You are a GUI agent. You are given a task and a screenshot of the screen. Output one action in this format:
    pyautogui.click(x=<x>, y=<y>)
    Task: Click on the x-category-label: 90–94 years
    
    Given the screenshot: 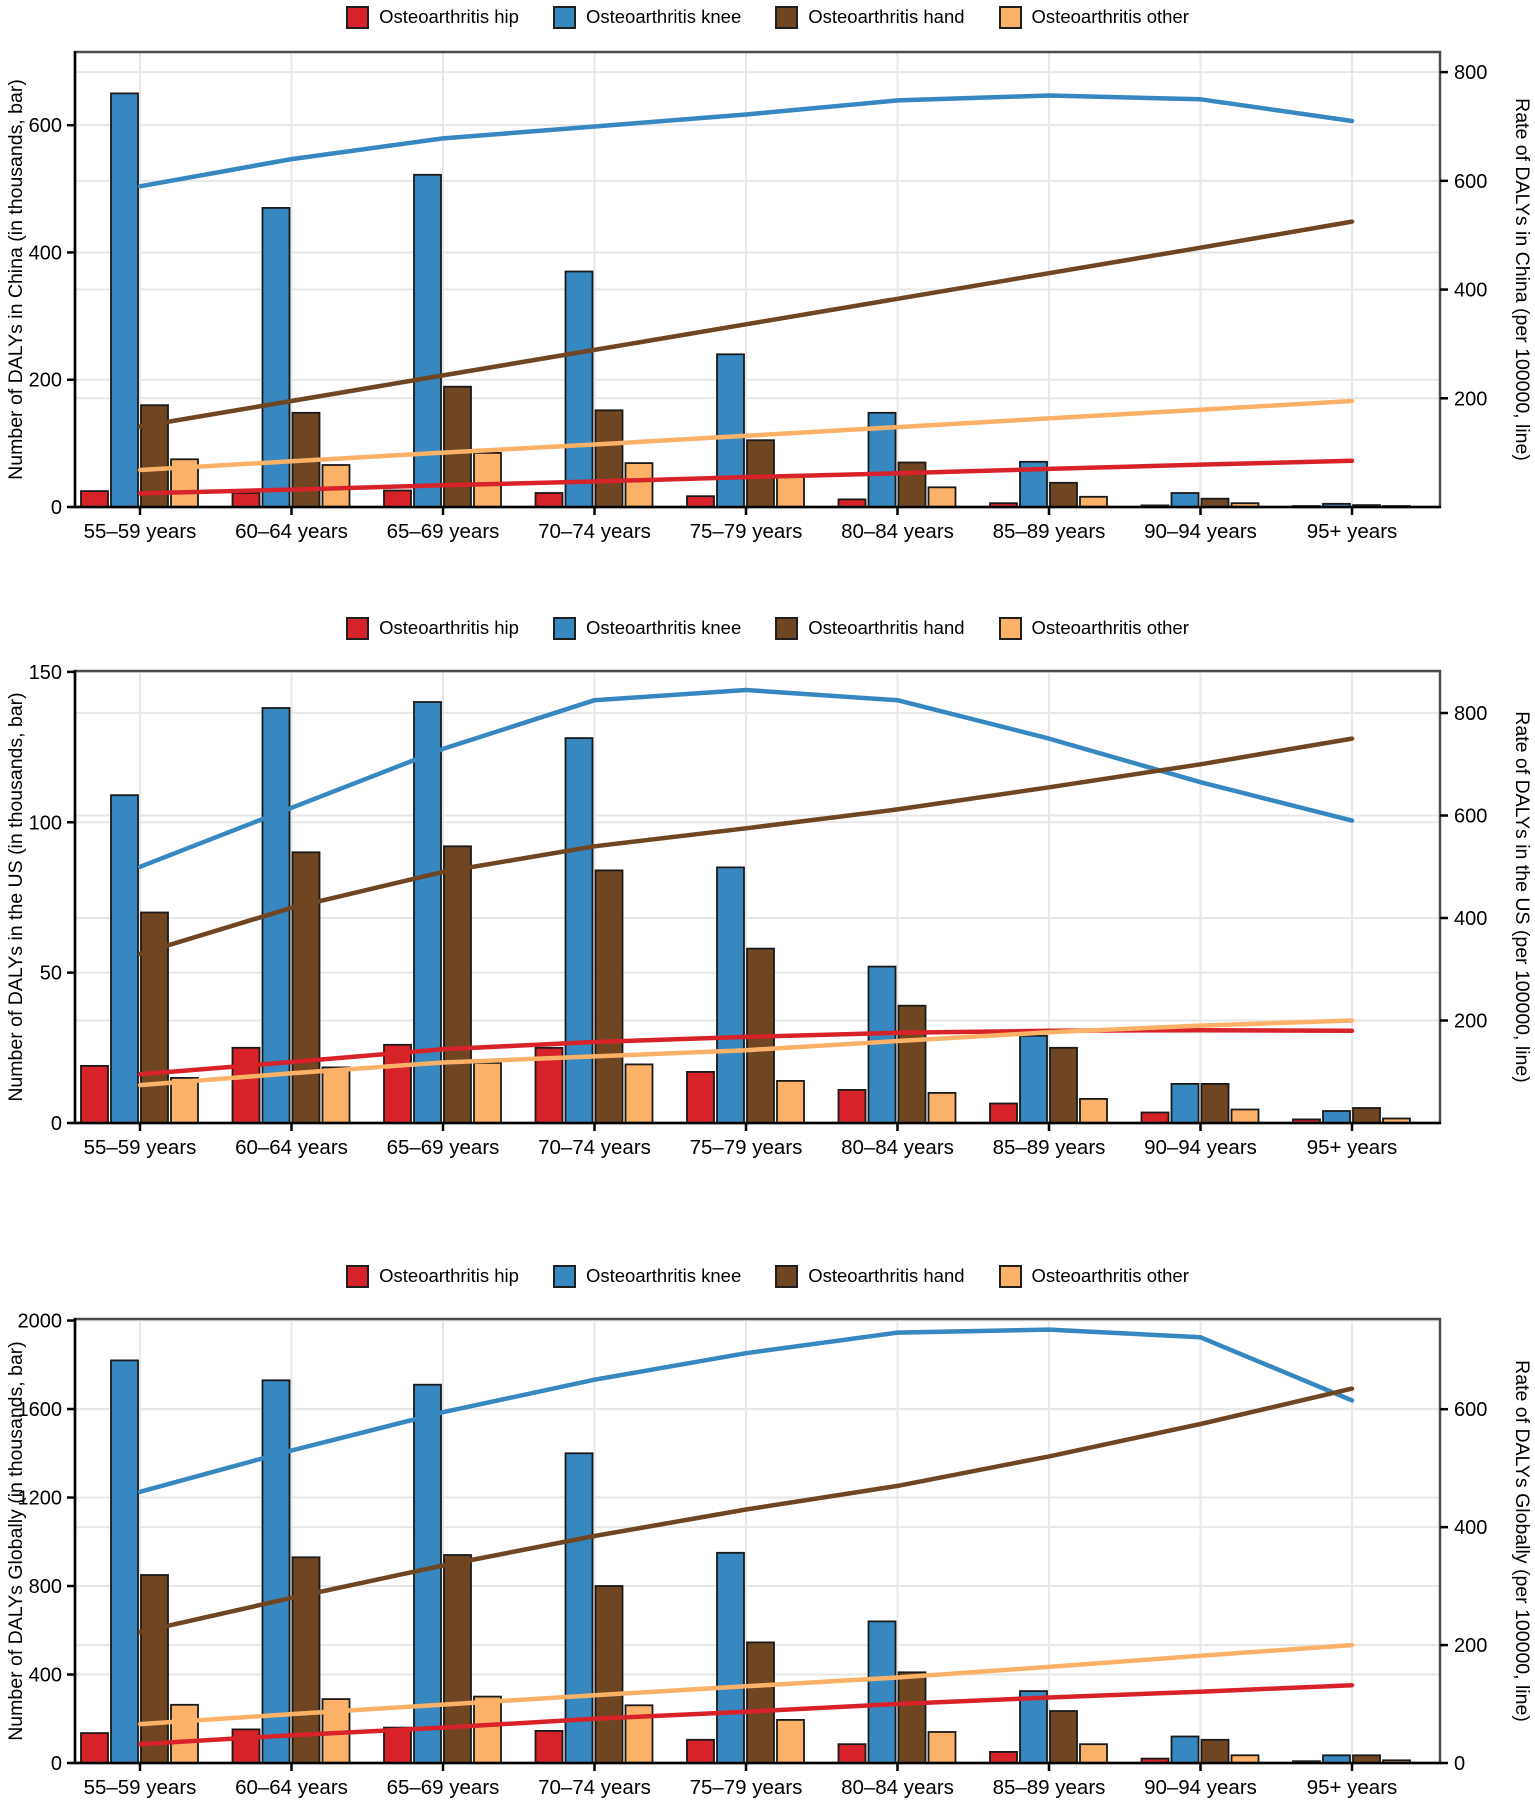 What is the action you would take?
    pyautogui.click(x=1200, y=1147)
    